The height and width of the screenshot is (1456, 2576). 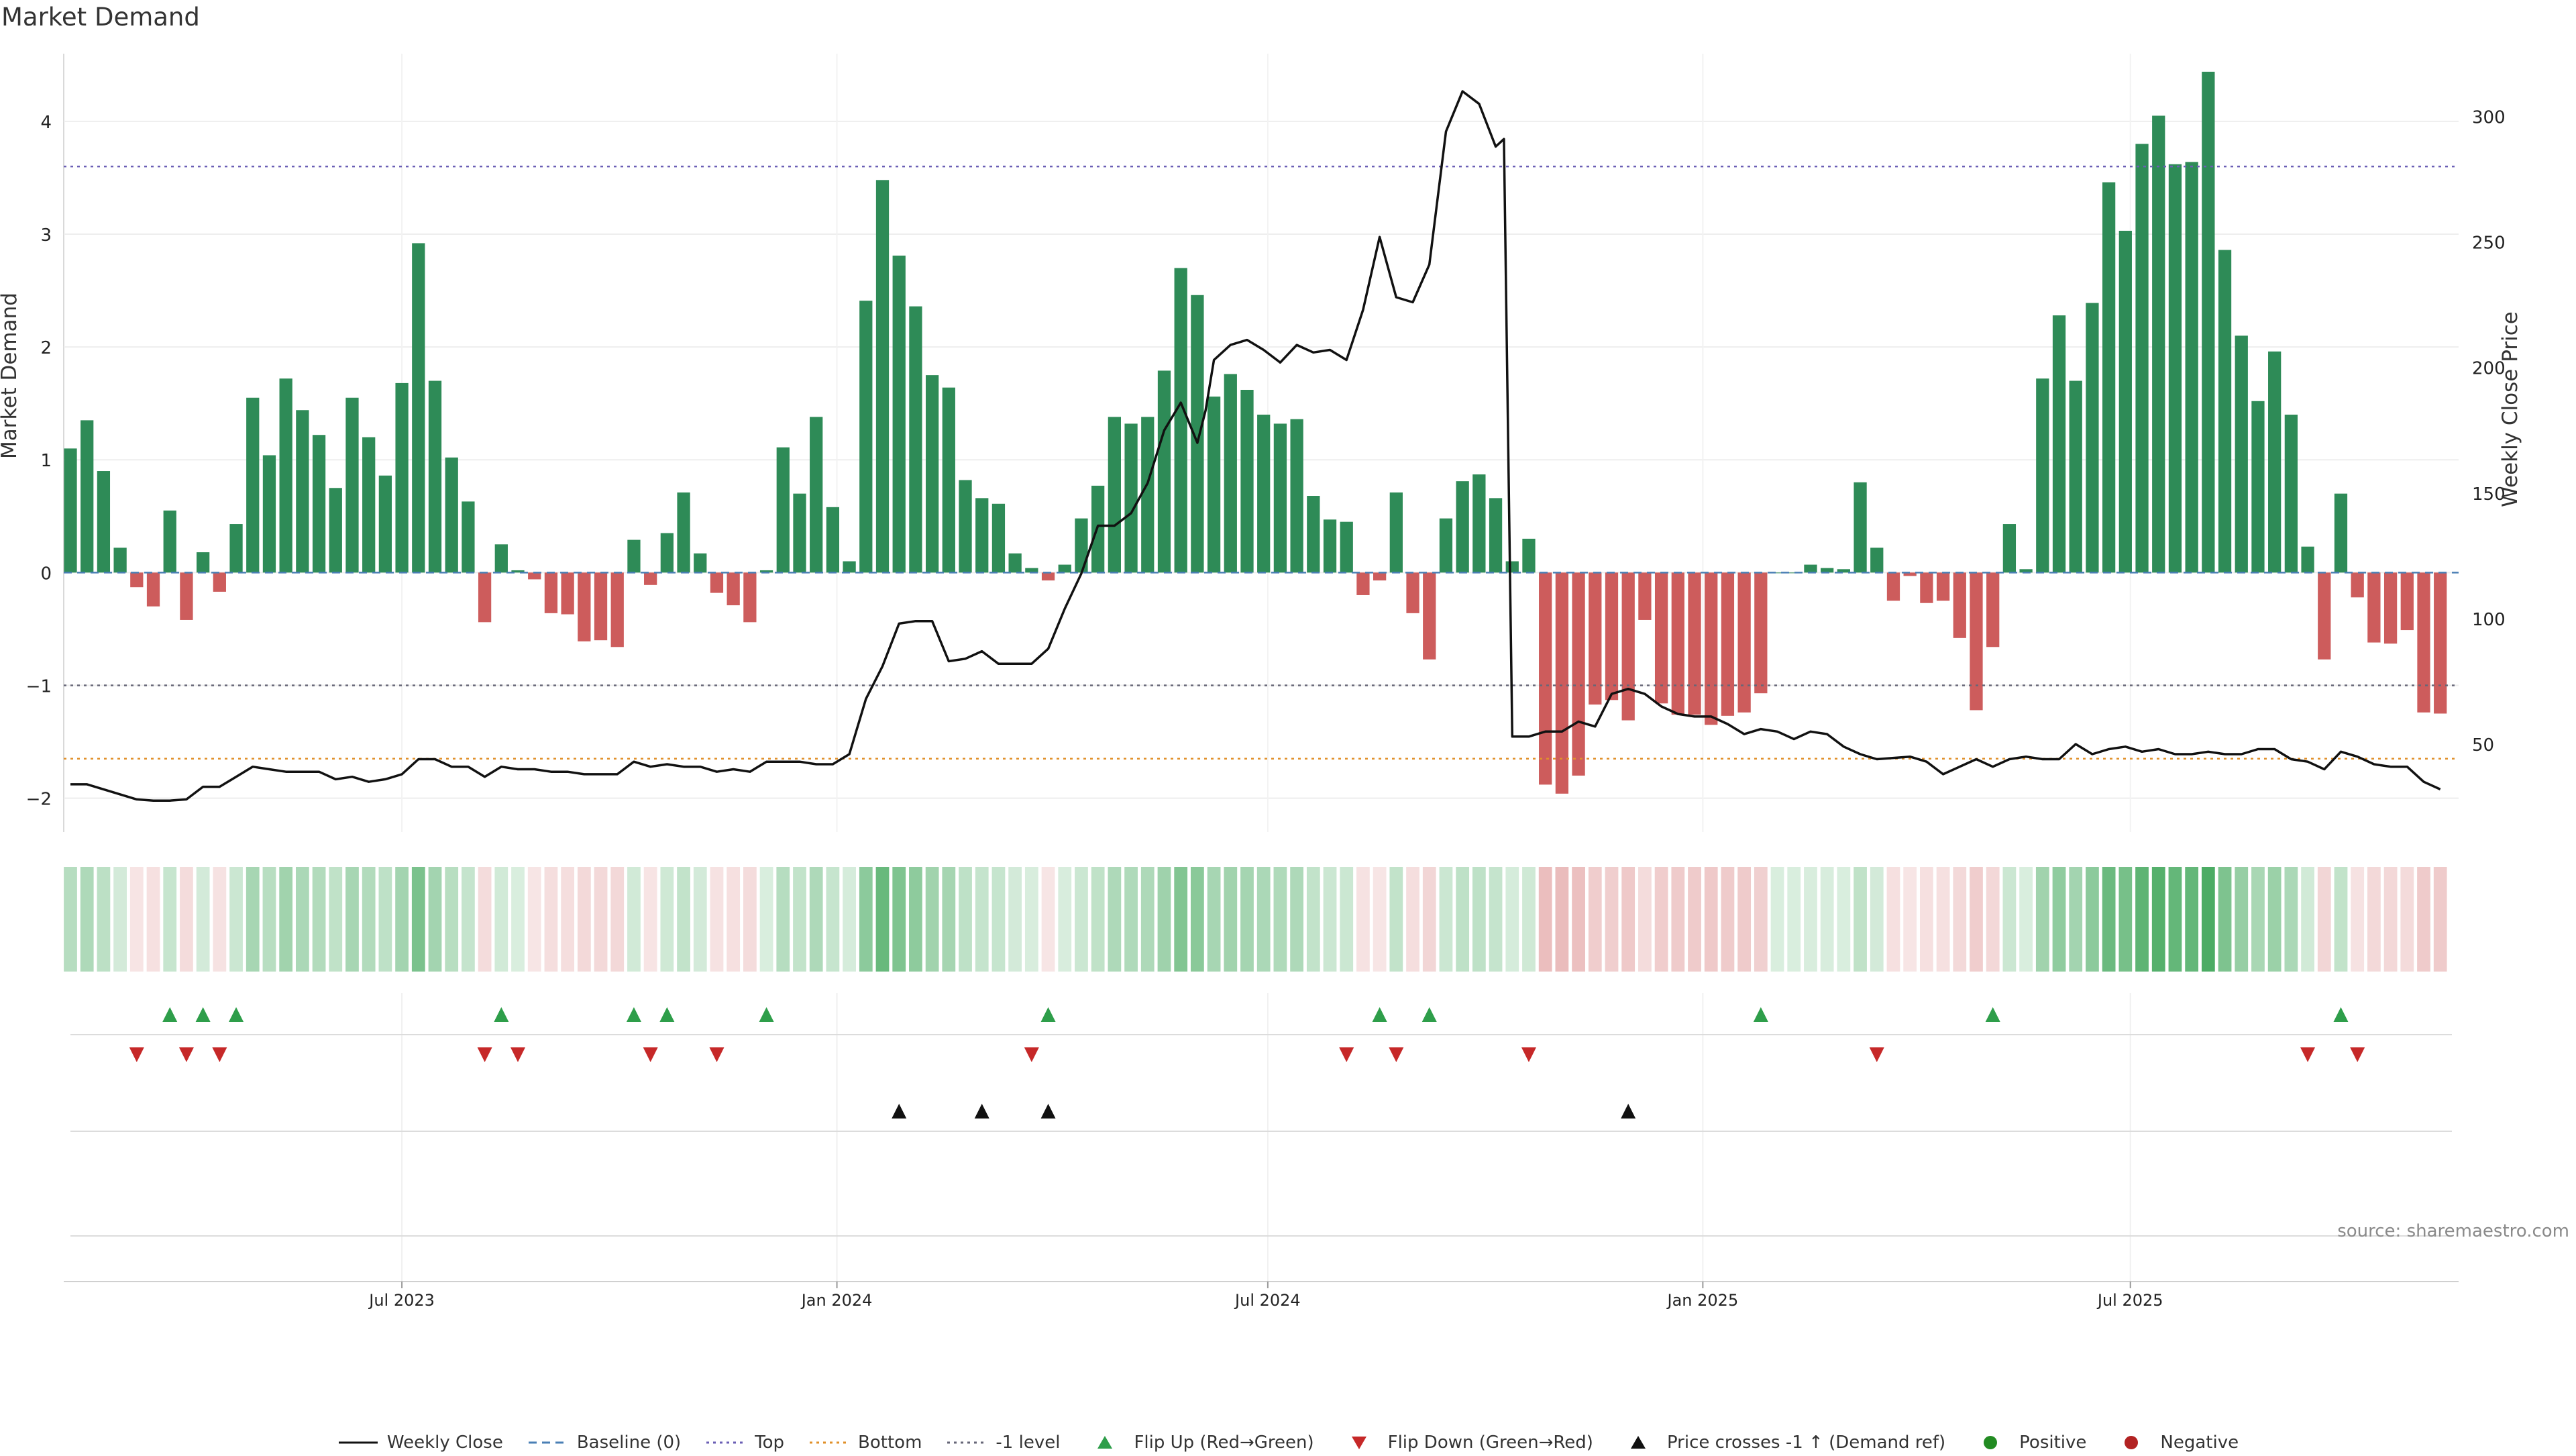 What do you see at coordinates (401, 1301) in the screenshot?
I see `x-tick-label: Jul 2023` at bounding box center [401, 1301].